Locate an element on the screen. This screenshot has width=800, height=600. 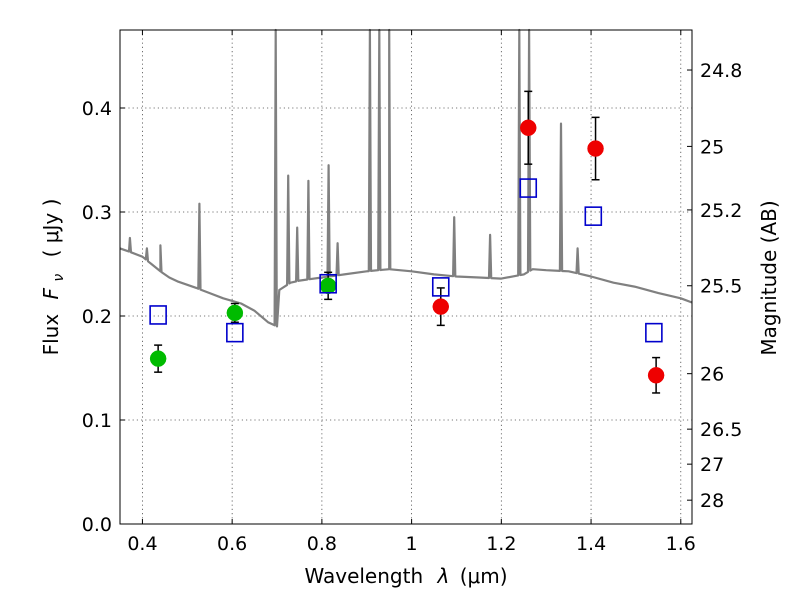
y2-tick-label: 25 is located at coordinates (712, 147).